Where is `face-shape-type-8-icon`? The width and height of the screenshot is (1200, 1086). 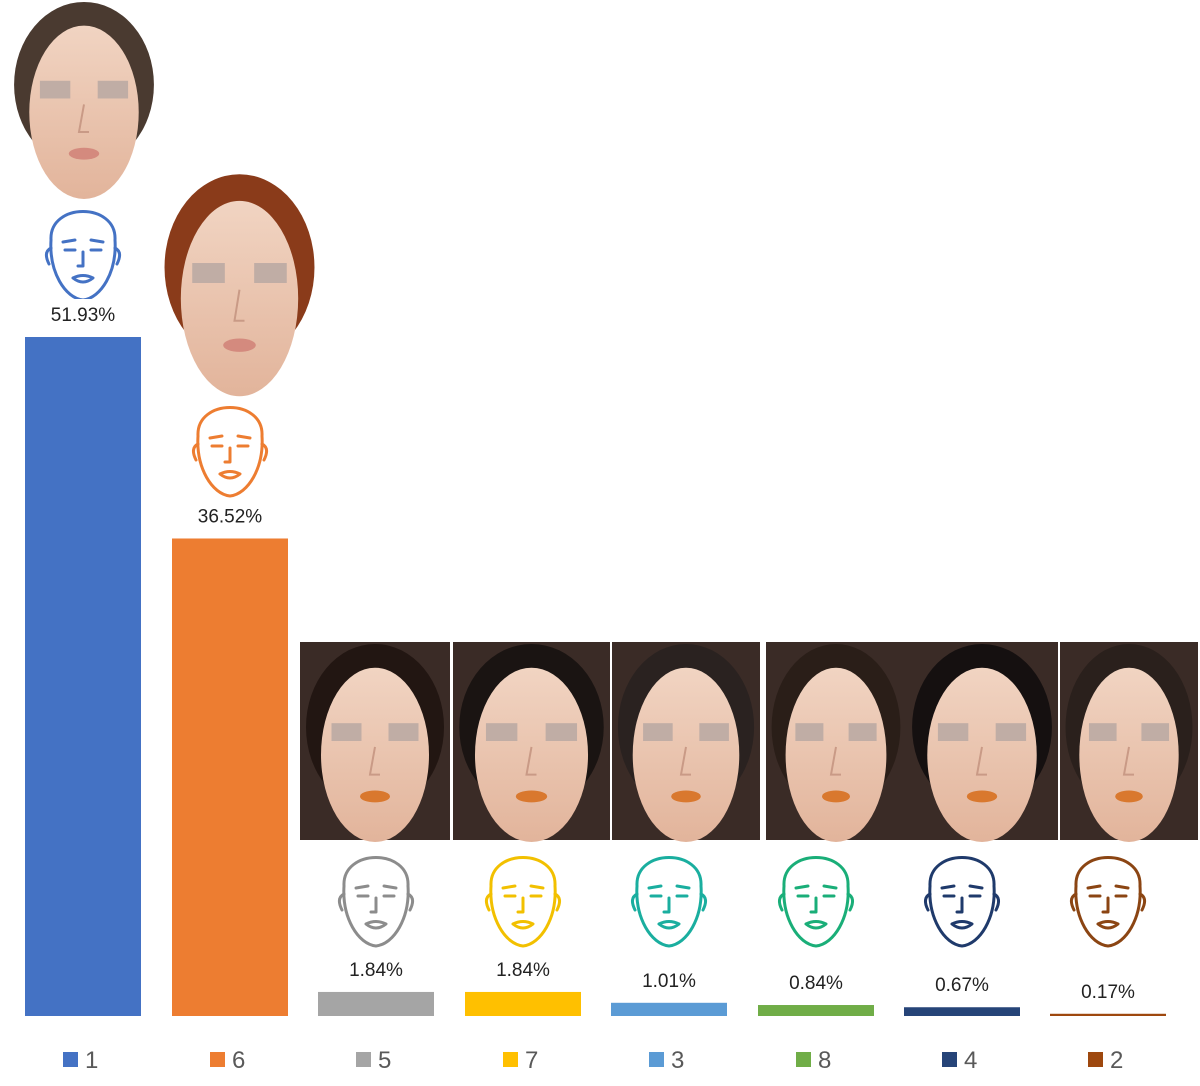 face-shape-type-8-icon is located at coordinates (816, 902).